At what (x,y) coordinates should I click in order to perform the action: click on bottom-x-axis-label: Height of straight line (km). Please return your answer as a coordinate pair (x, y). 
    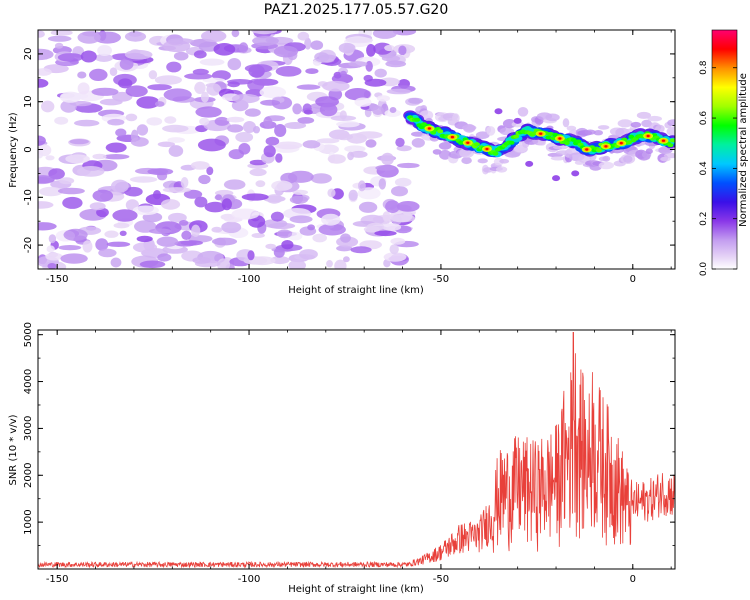
    Looking at the image, I should click on (356, 589).